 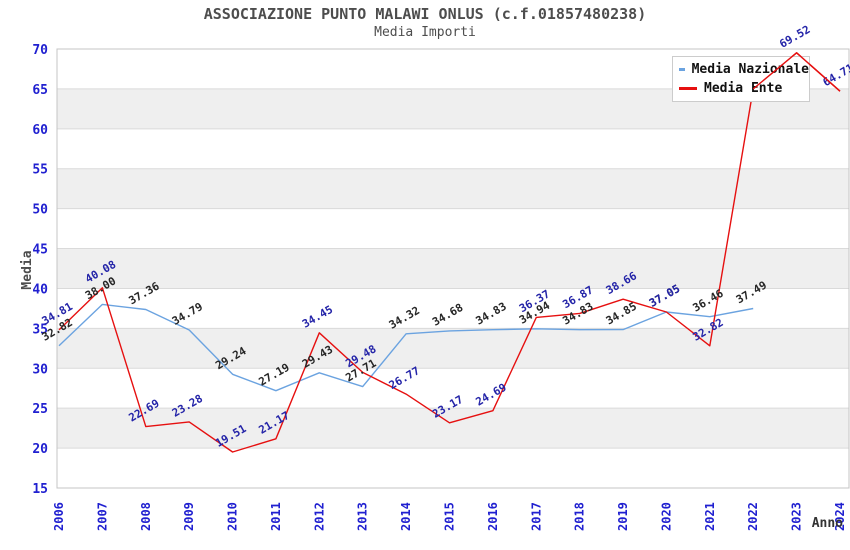 I want to click on point-label: 24.69, so click(x=491, y=395).